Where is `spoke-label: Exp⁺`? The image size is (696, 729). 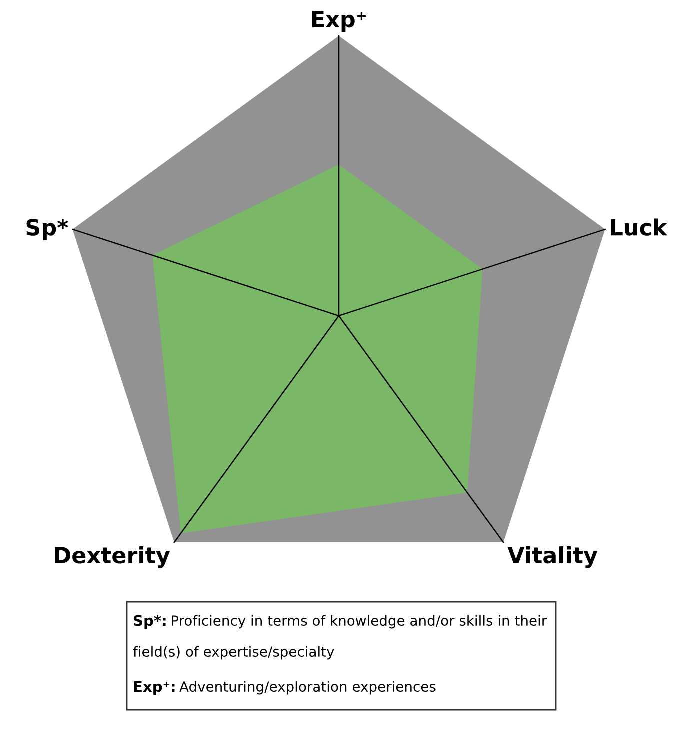 spoke-label: Exp⁺ is located at coordinates (339, 21).